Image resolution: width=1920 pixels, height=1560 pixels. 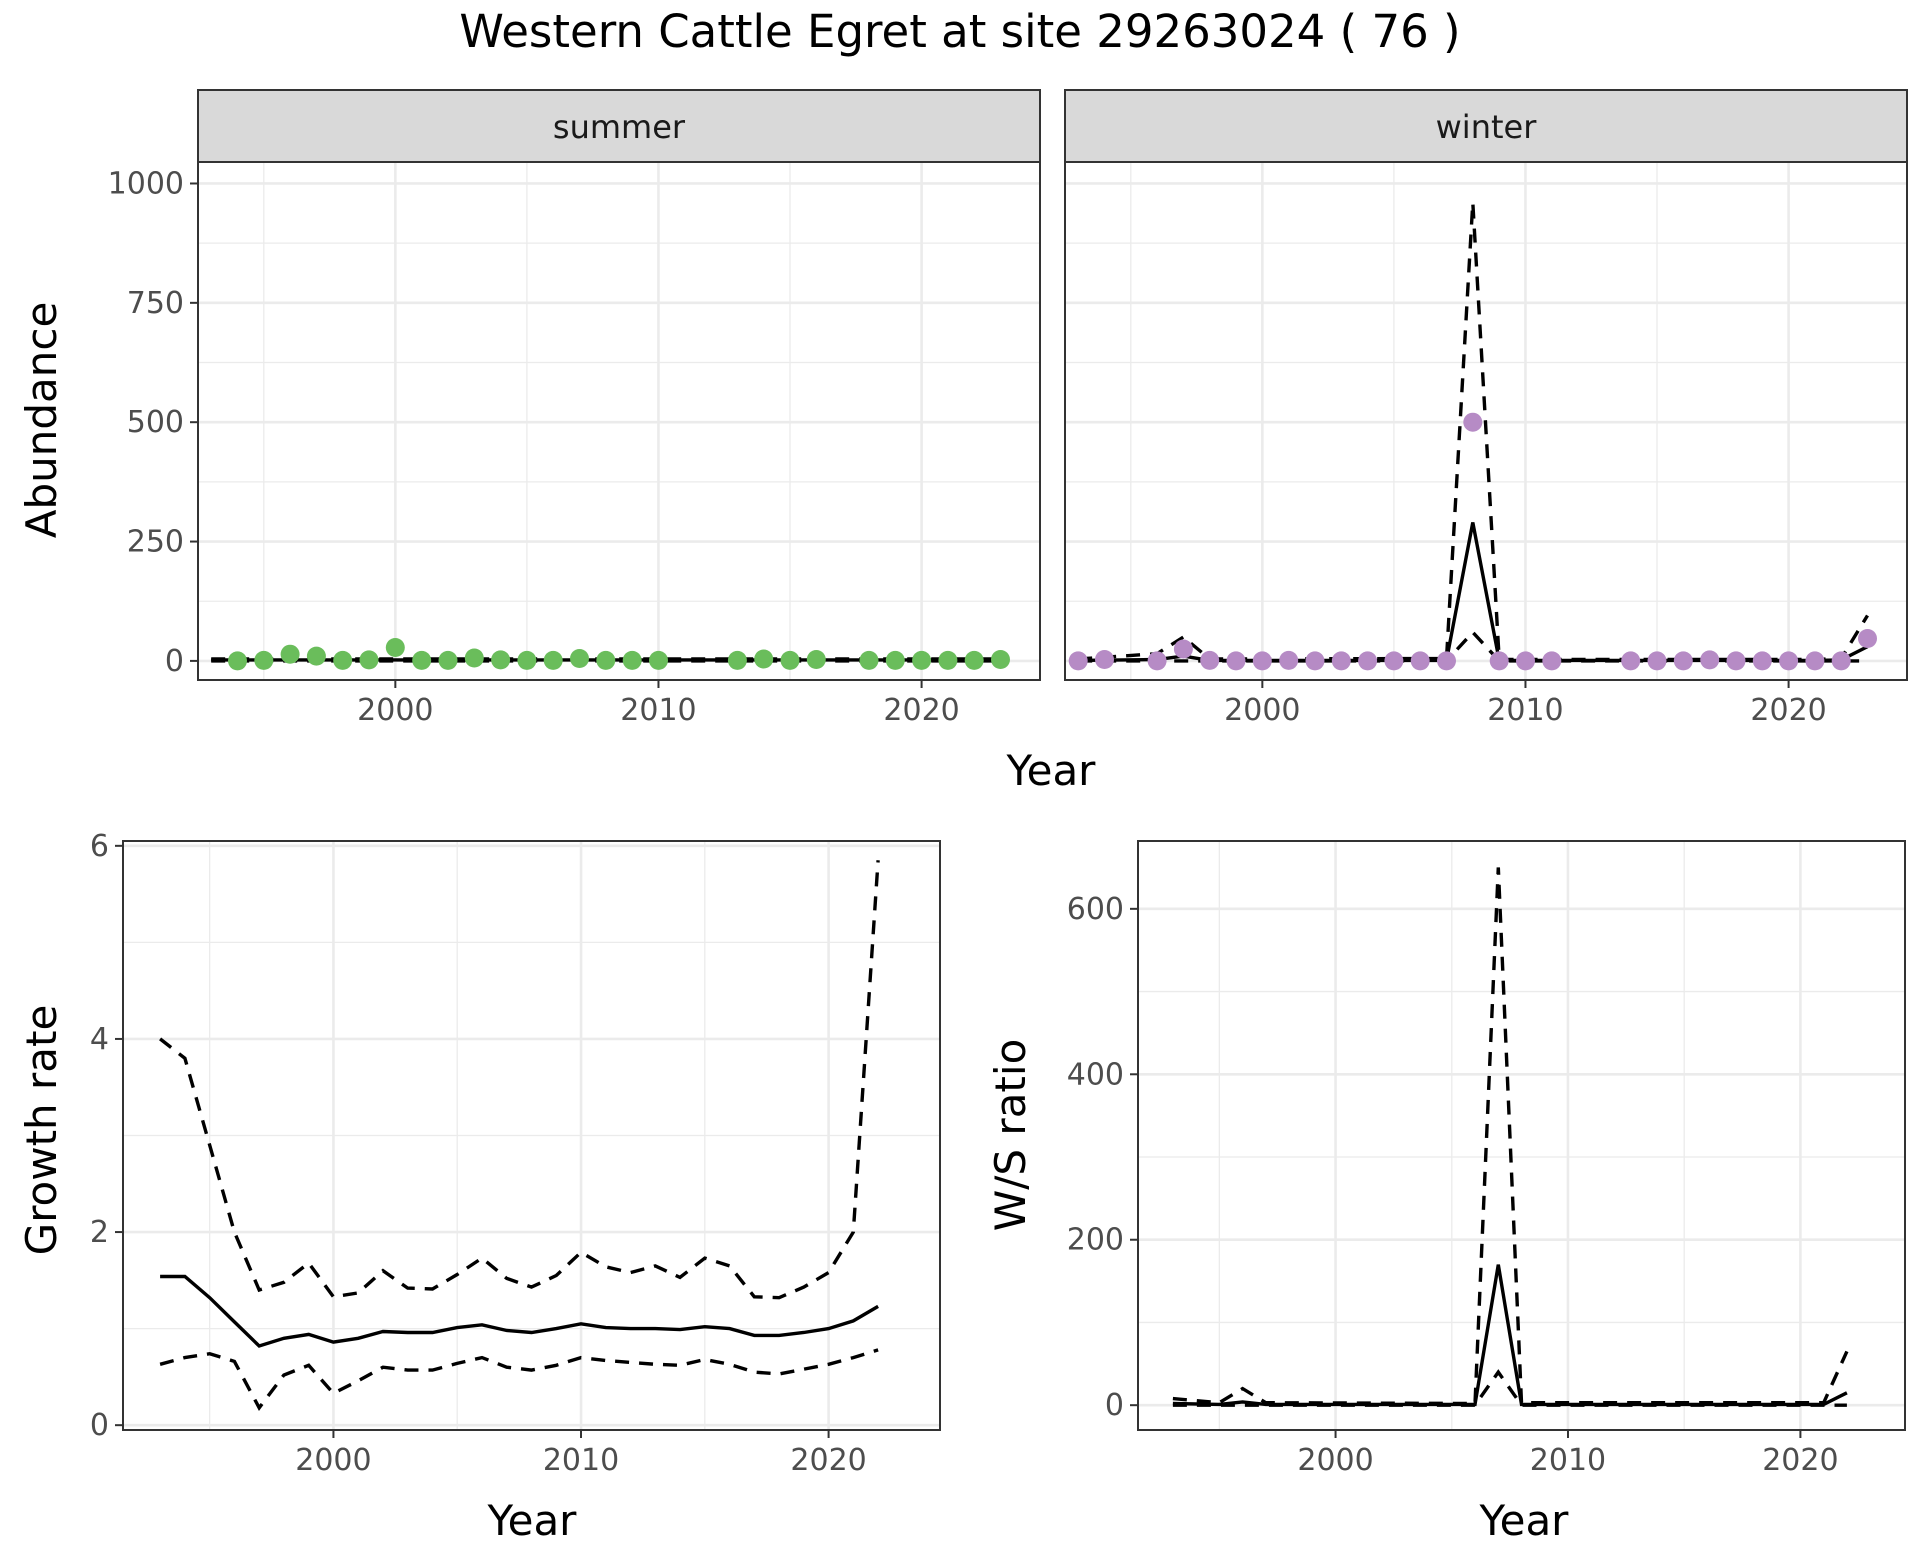 What do you see at coordinates (1095, 909) in the screenshot?
I see `y-tick-label-ratio-600: 600` at bounding box center [1095, 909].